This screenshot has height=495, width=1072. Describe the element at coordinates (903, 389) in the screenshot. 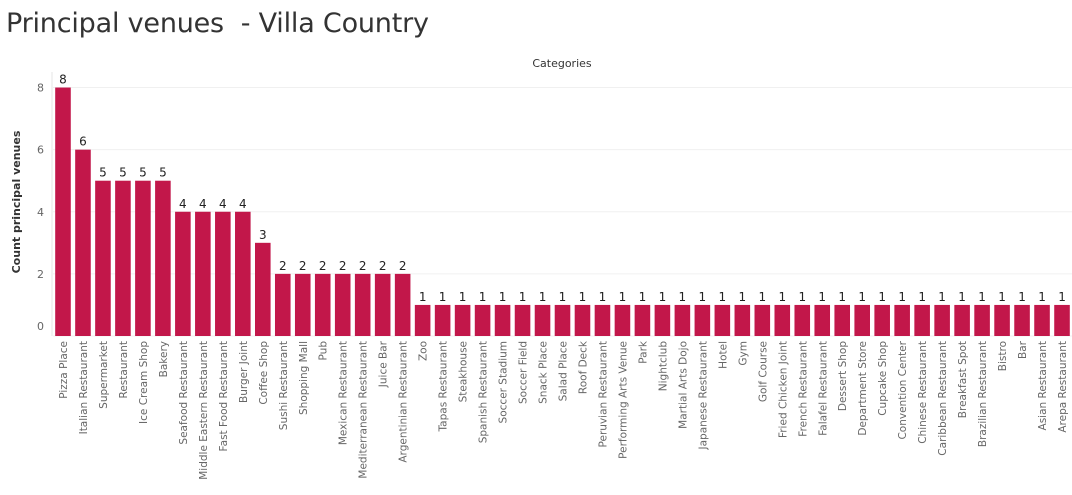

I see `category-label: Convention Center` at that location.